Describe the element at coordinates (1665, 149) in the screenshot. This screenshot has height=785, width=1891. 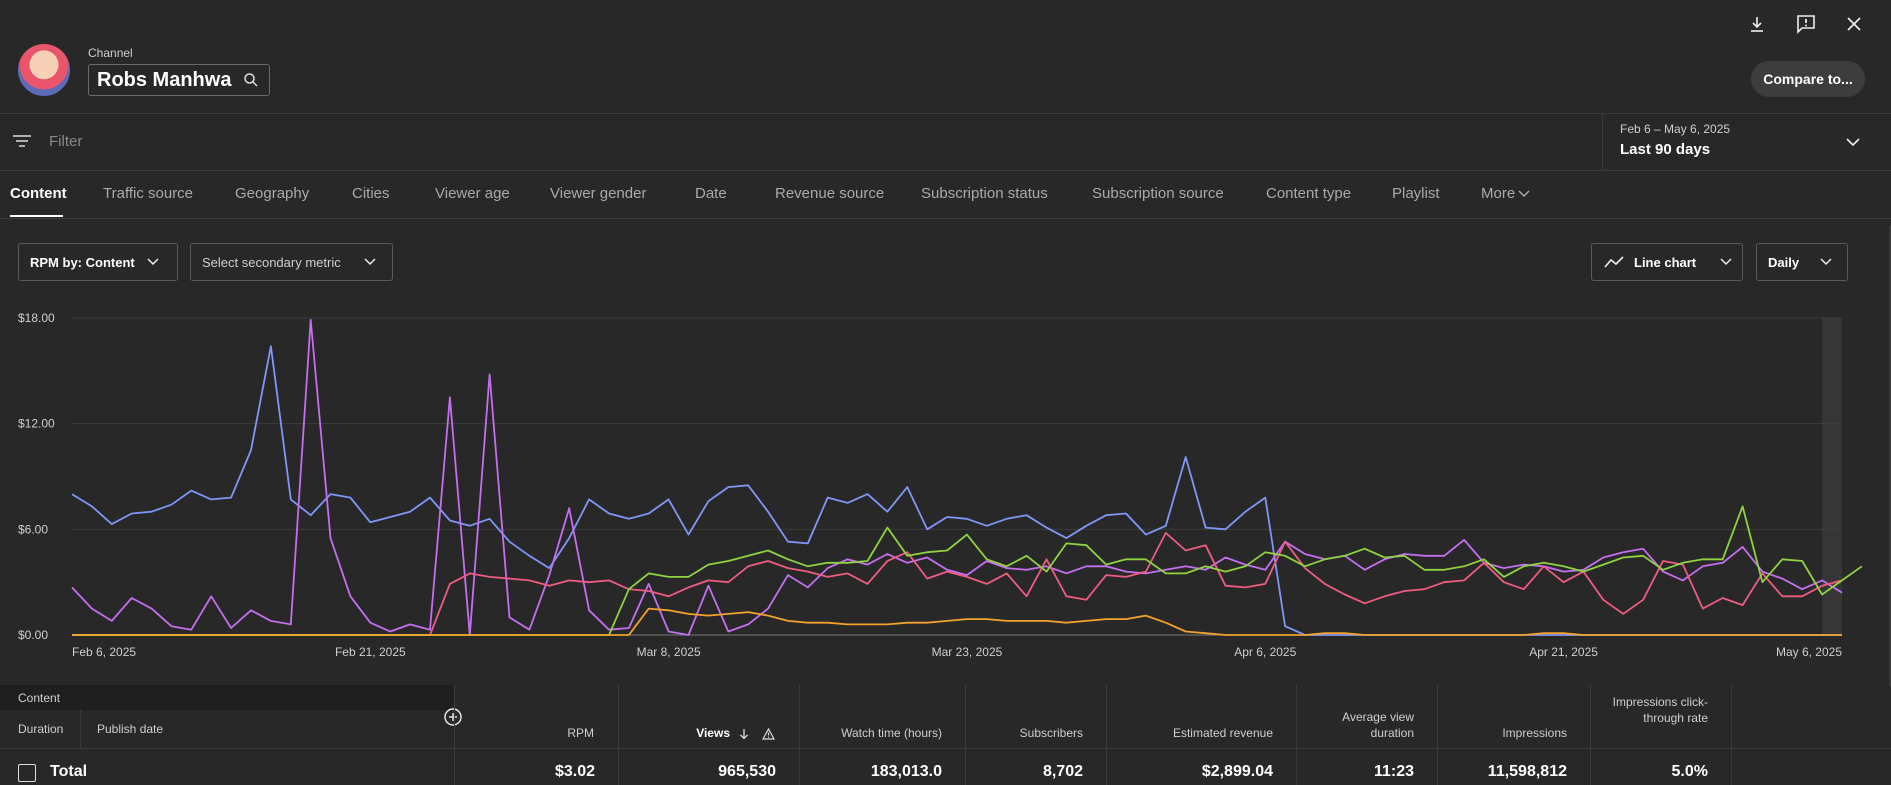
I see `date-range-selector: Last 90 days` at that location.